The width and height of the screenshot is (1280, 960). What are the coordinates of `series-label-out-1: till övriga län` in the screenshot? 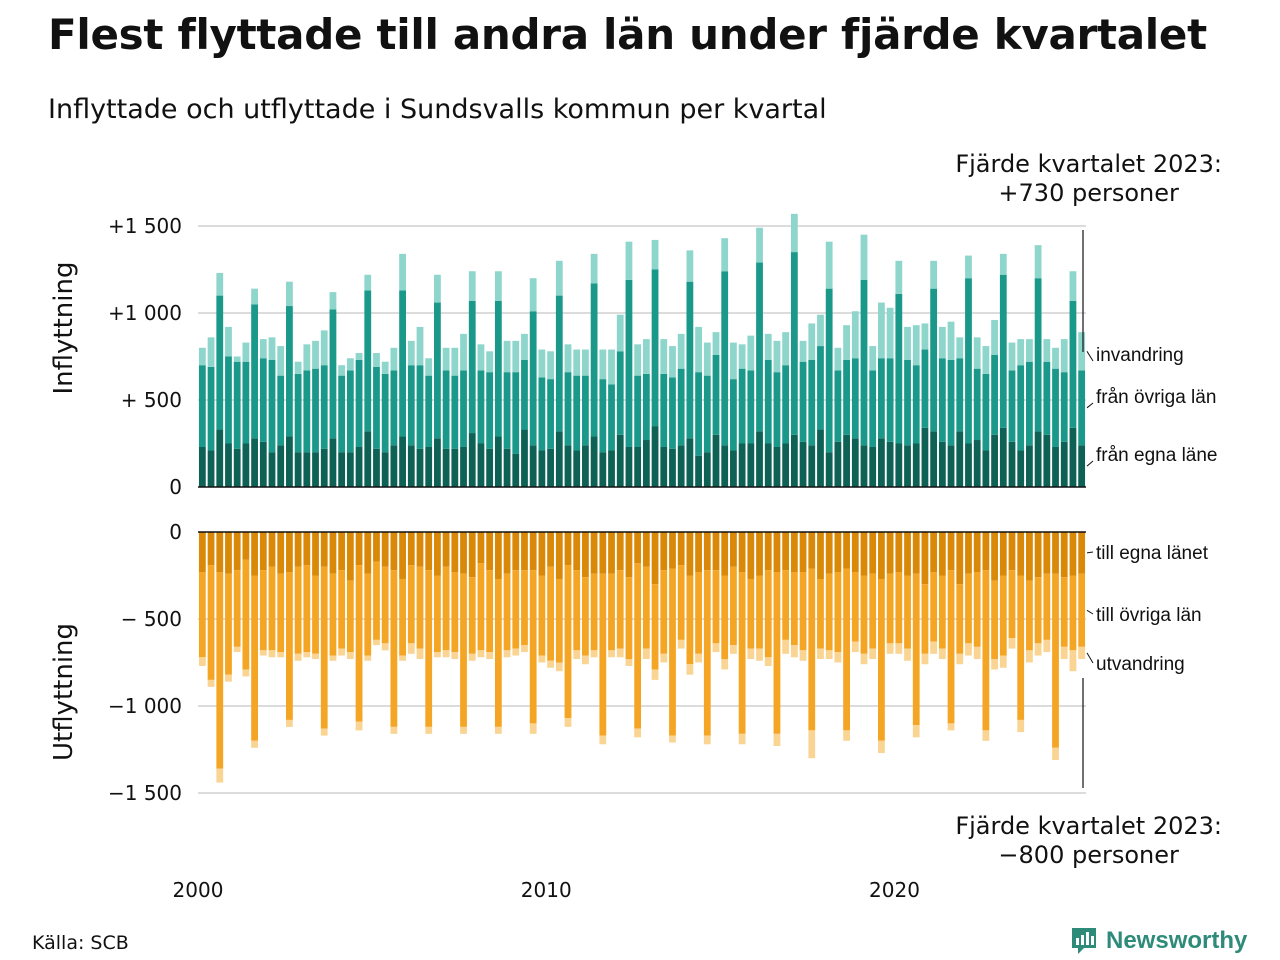 It's located at (1149, 615).